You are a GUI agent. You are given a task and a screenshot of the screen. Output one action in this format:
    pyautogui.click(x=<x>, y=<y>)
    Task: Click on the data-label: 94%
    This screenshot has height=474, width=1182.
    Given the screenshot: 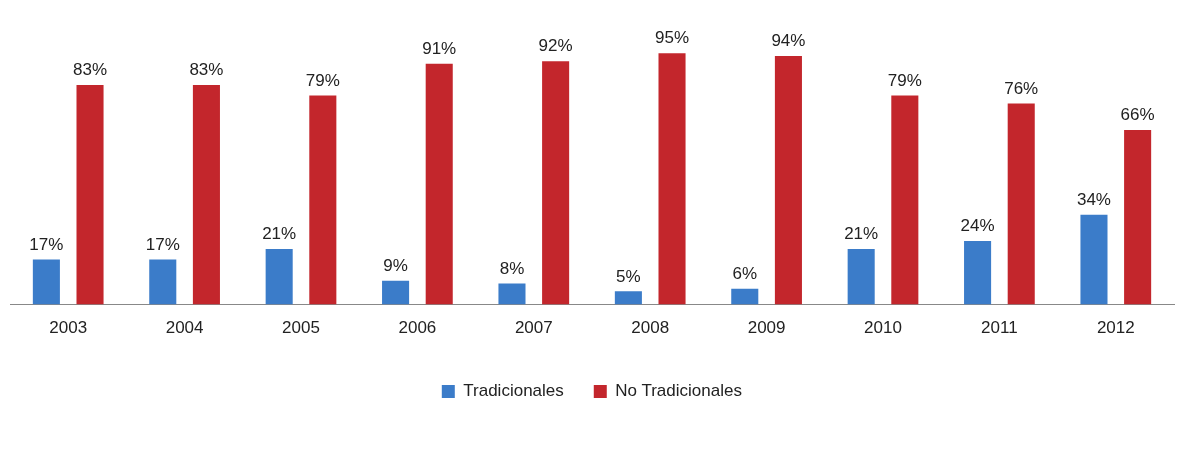 What is the action you would take?
    pyautogui.click(x=788, y=41)
    